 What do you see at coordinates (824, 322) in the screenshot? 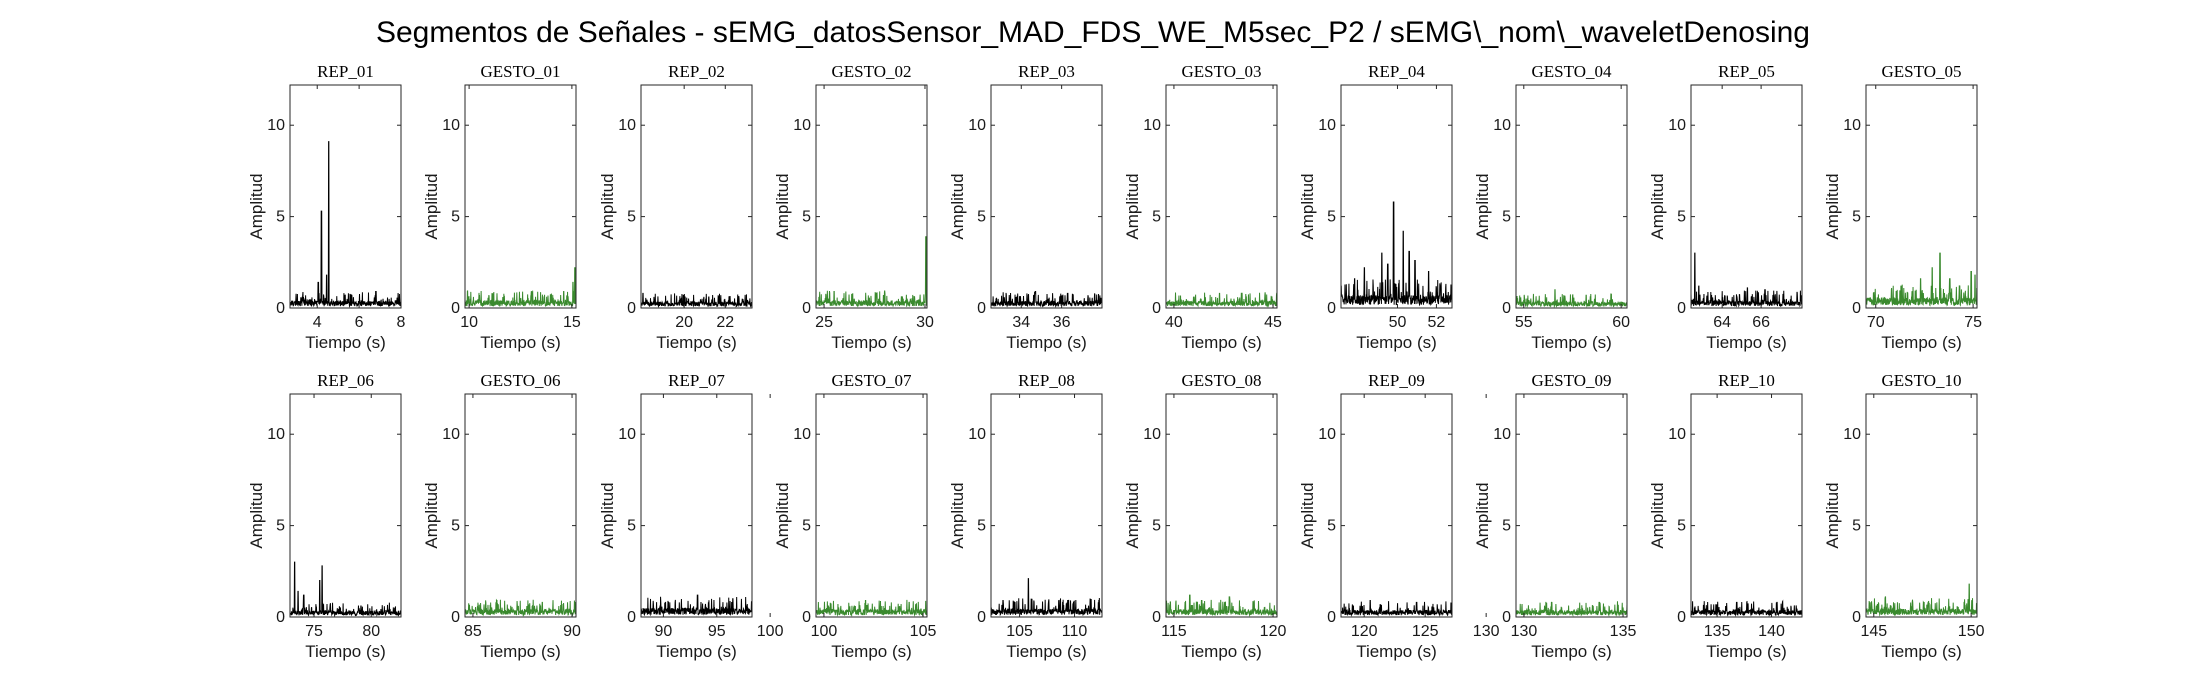
I see `x-tick-label: 25` at bounding box center [824, 322].